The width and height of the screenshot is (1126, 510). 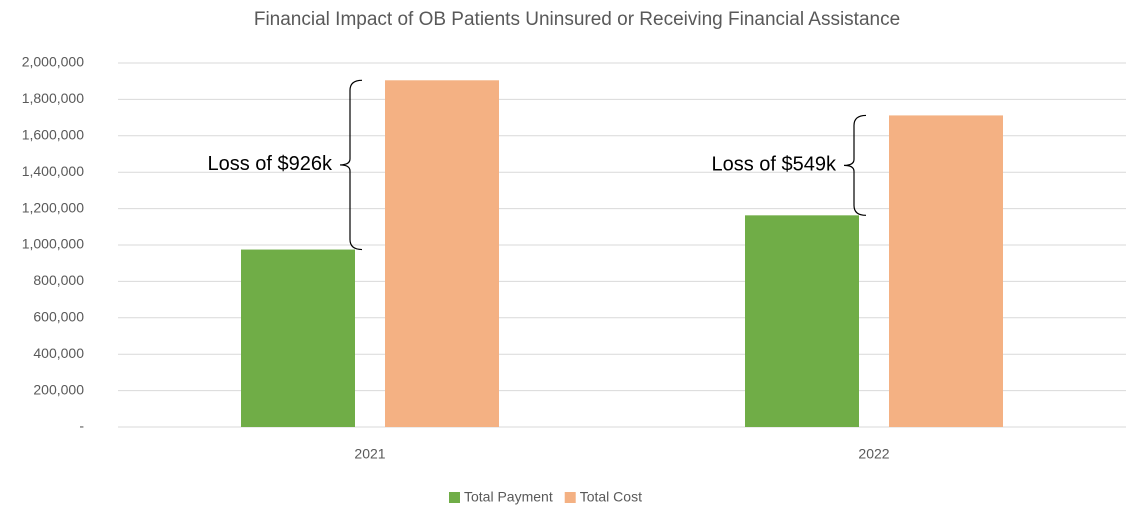 What do you see at coordinates (508, 497) in the screenshot?
I see `legend-label: Total Payment` at bounding box center [508, 497].